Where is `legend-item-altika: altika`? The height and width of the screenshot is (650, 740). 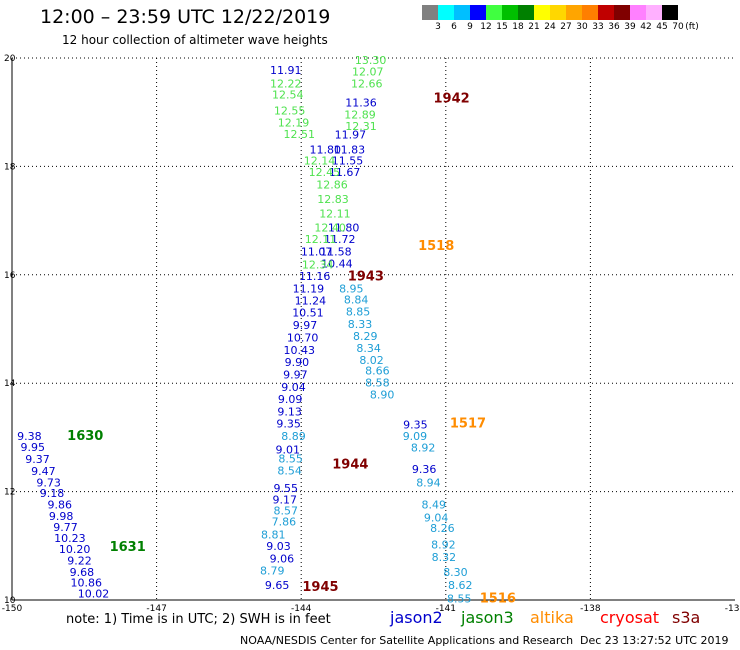 legend-item-altika: altika is located at coordinates (552, 617).